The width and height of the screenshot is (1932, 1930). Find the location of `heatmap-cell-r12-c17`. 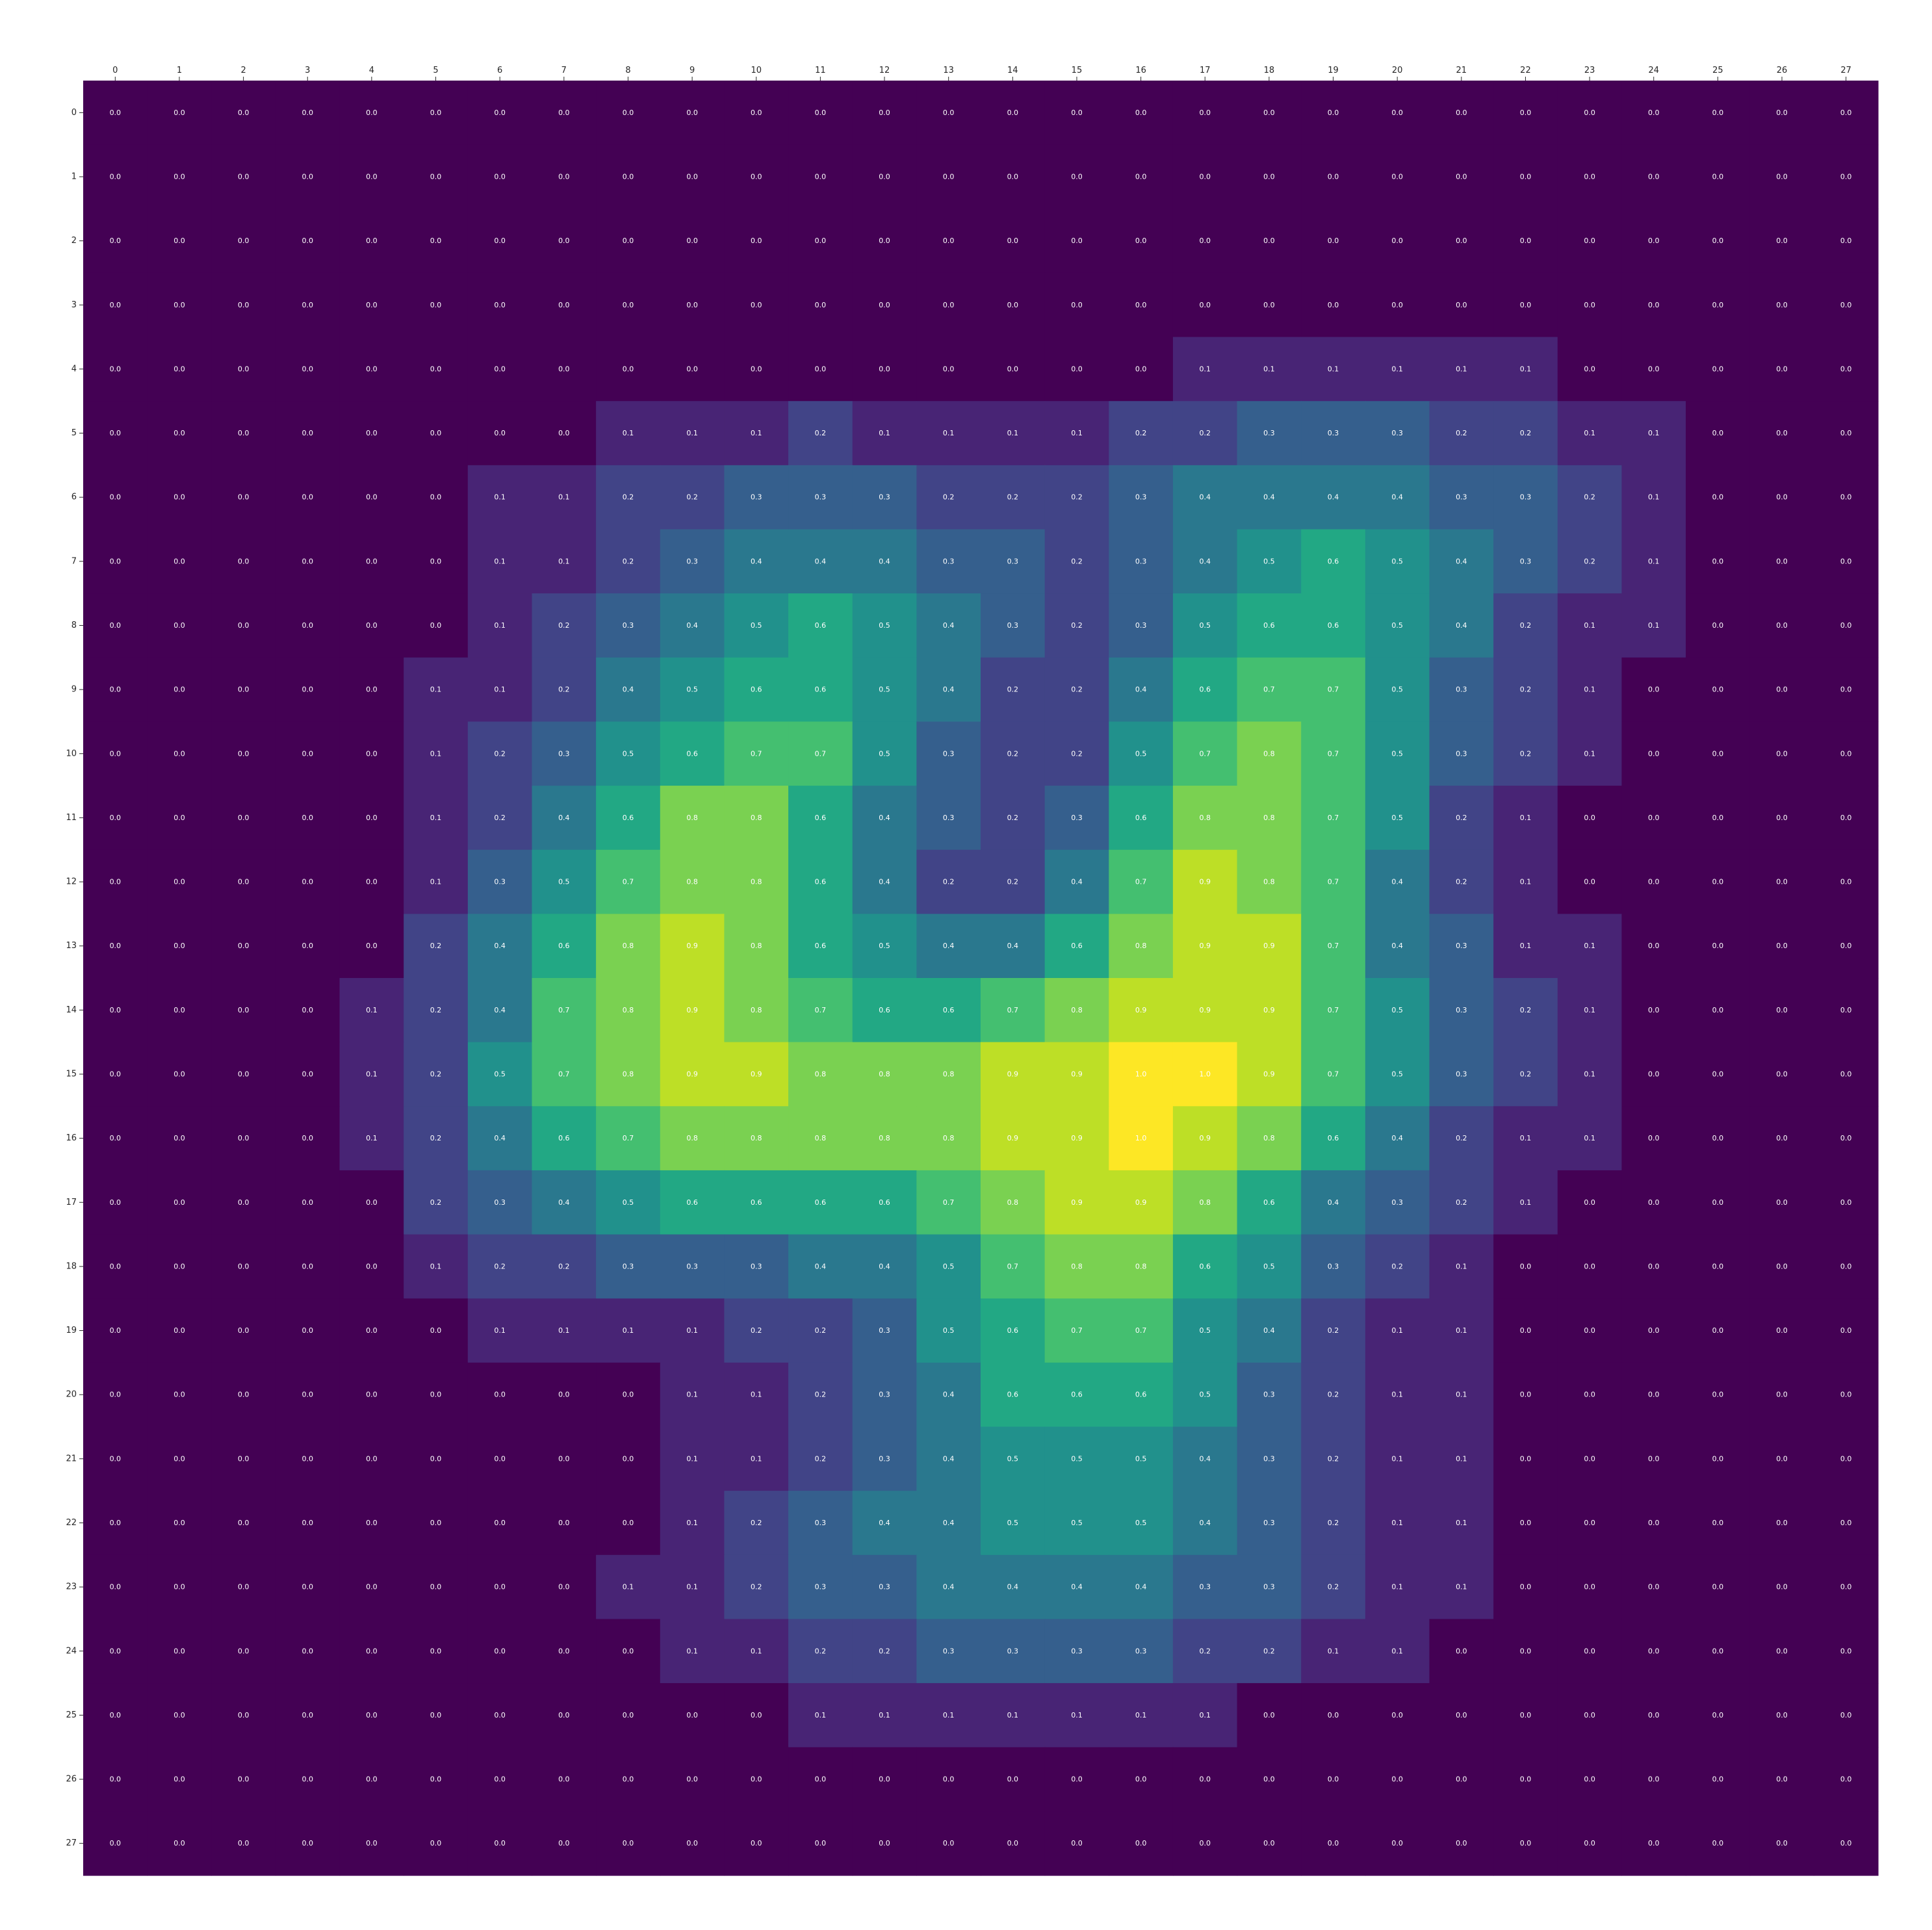

heatmap-cell-r12-c17 is located at coordinates (1205, 881).